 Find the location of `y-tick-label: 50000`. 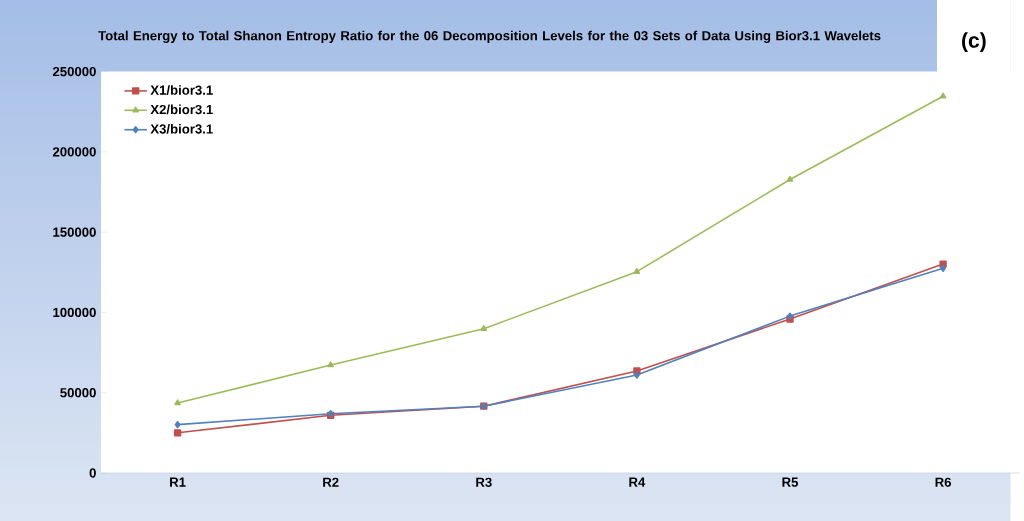

y-tick-label: 50000 is located at coordinates (78, 392).